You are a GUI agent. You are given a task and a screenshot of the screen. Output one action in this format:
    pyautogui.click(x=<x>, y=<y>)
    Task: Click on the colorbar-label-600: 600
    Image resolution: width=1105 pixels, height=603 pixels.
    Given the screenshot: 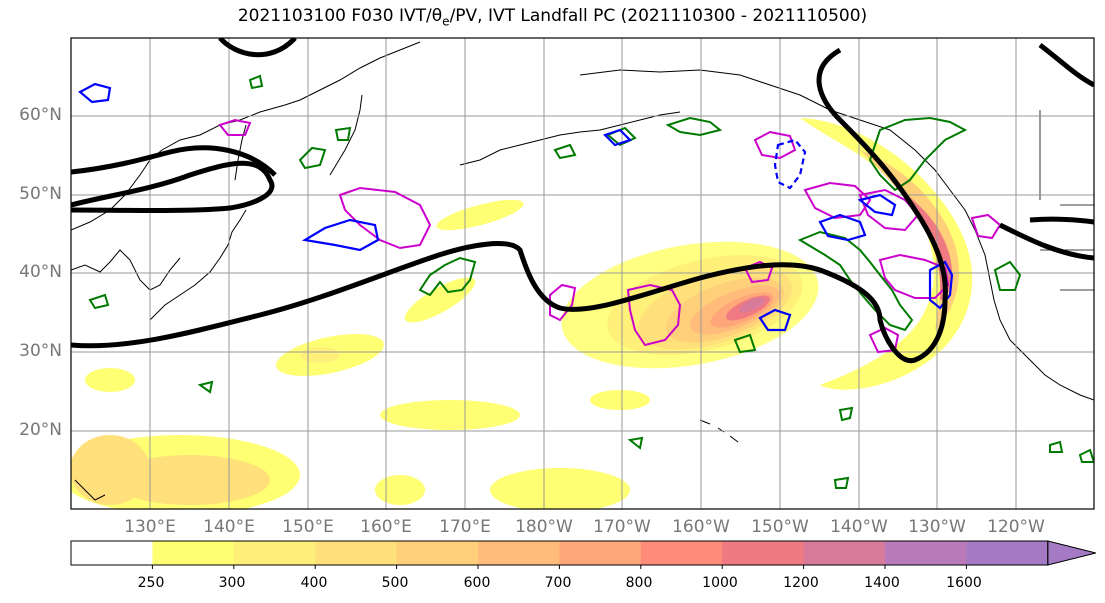 What is the action you would take?
    pyautogui.click(x=477, y=583)
    